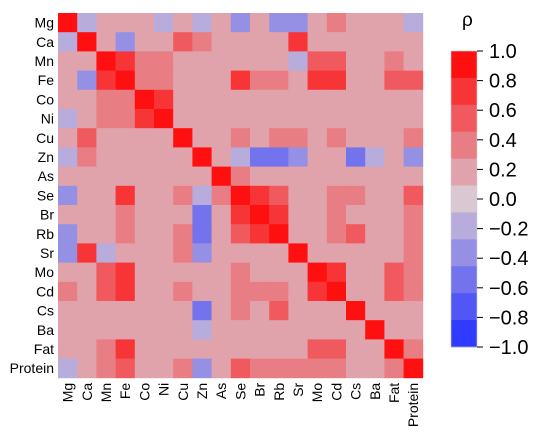 The height and width of the screenshot is (436, 550). I want to click on column-label: Br, so click(260, 389).